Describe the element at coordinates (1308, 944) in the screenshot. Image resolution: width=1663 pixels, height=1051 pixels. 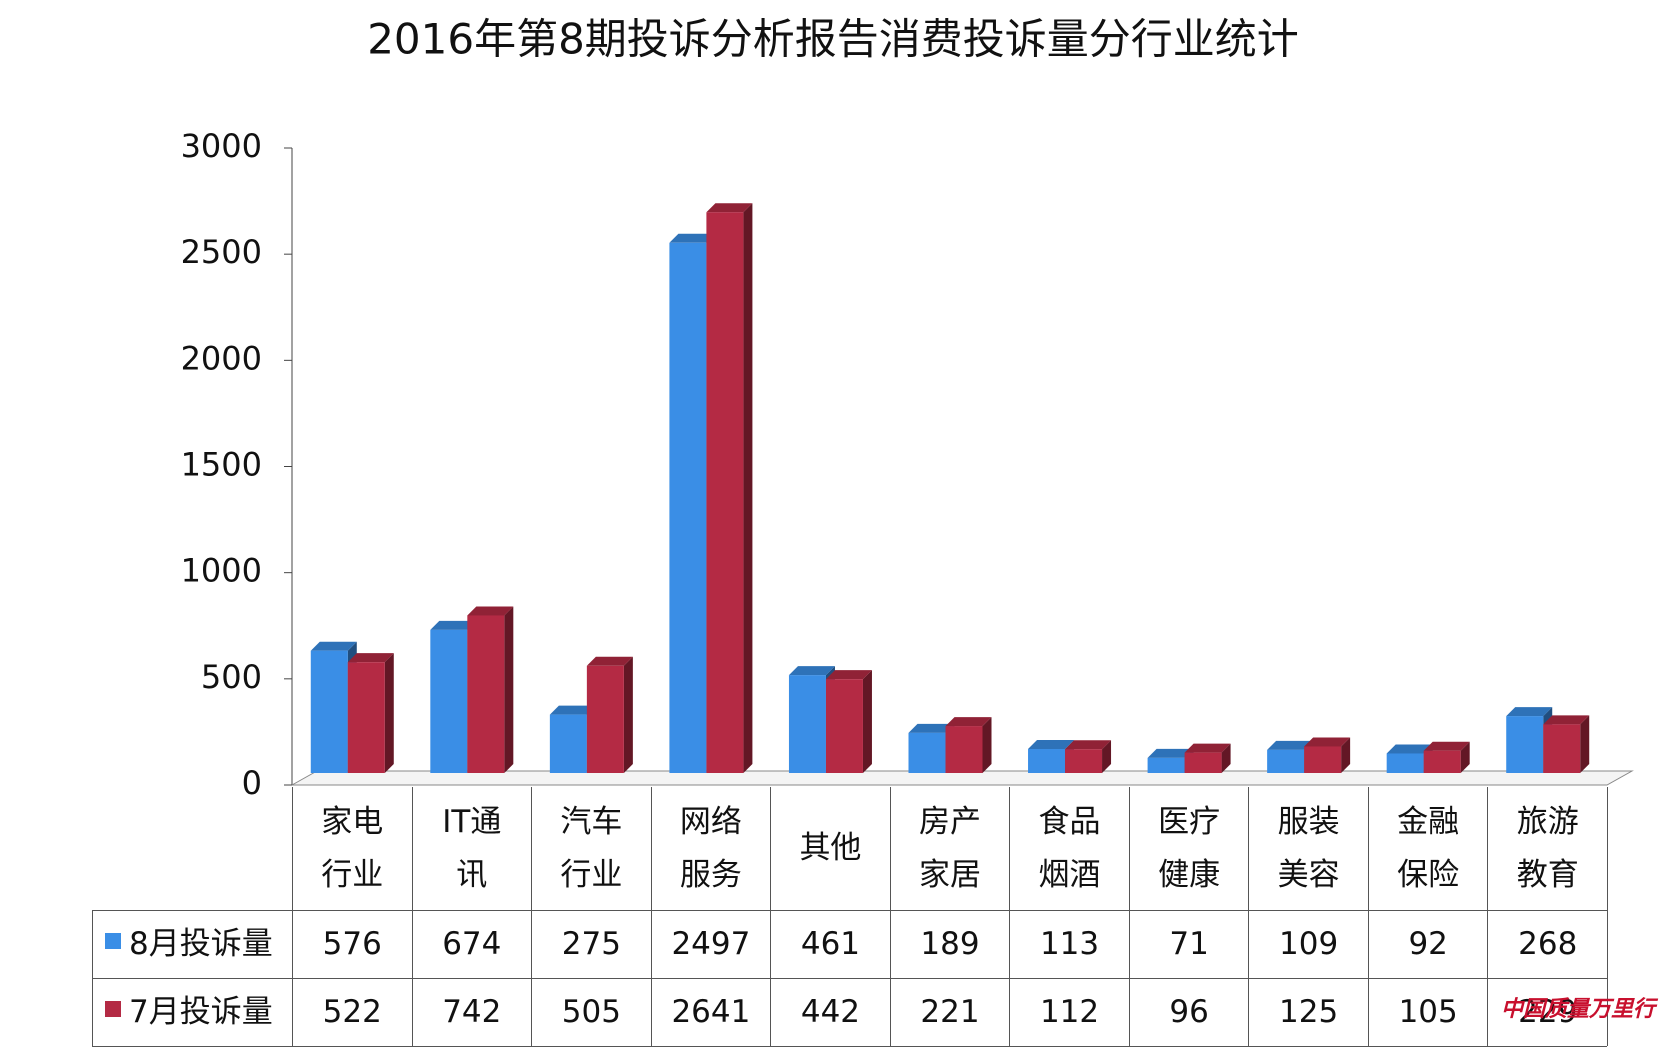
I see `table-value: 109` at that location.